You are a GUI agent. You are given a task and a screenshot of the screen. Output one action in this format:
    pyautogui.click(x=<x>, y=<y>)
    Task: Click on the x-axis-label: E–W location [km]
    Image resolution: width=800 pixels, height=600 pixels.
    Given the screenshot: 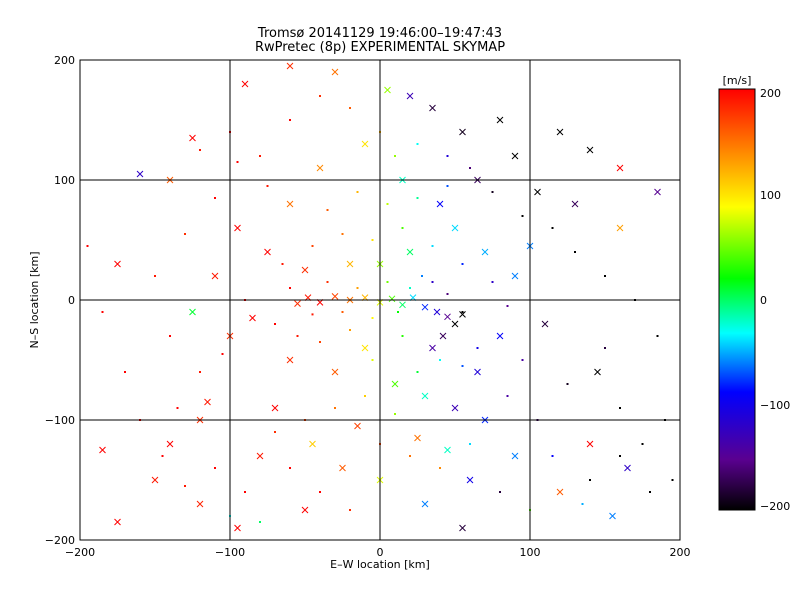 What is the action you would take?
    pyautogui.click(x=380, y=564)
    